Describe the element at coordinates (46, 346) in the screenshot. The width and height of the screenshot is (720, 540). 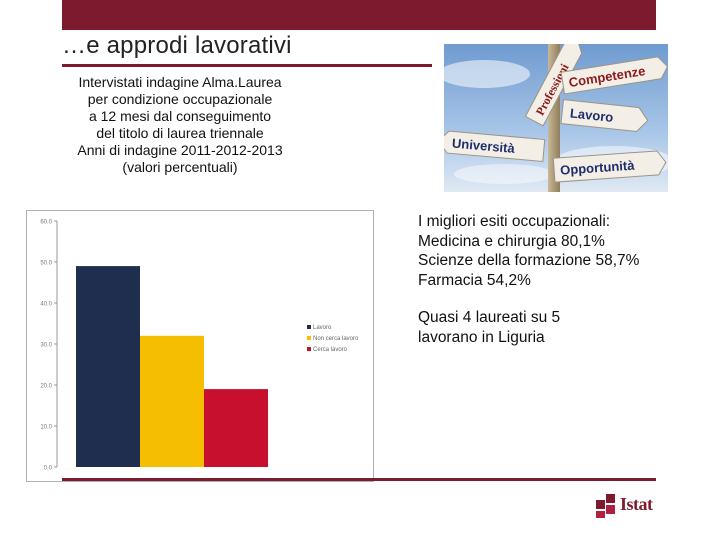
I see `y-tick-label: 30.0` at that location.